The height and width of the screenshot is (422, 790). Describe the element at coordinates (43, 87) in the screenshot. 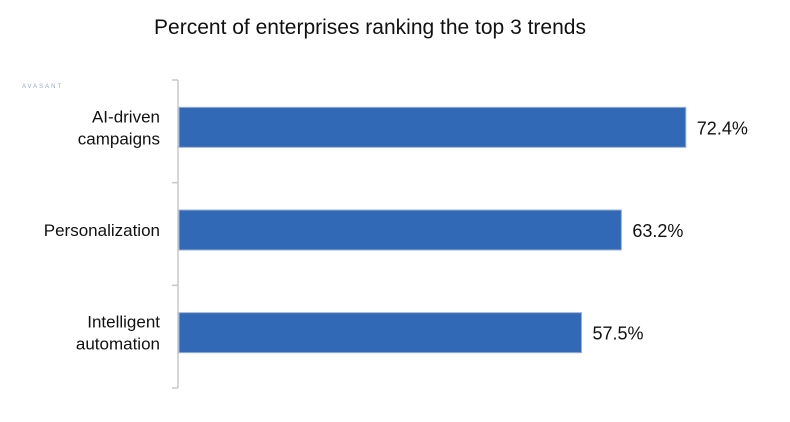

I see `avasant-logo-watermark: AVASANT` at that location.